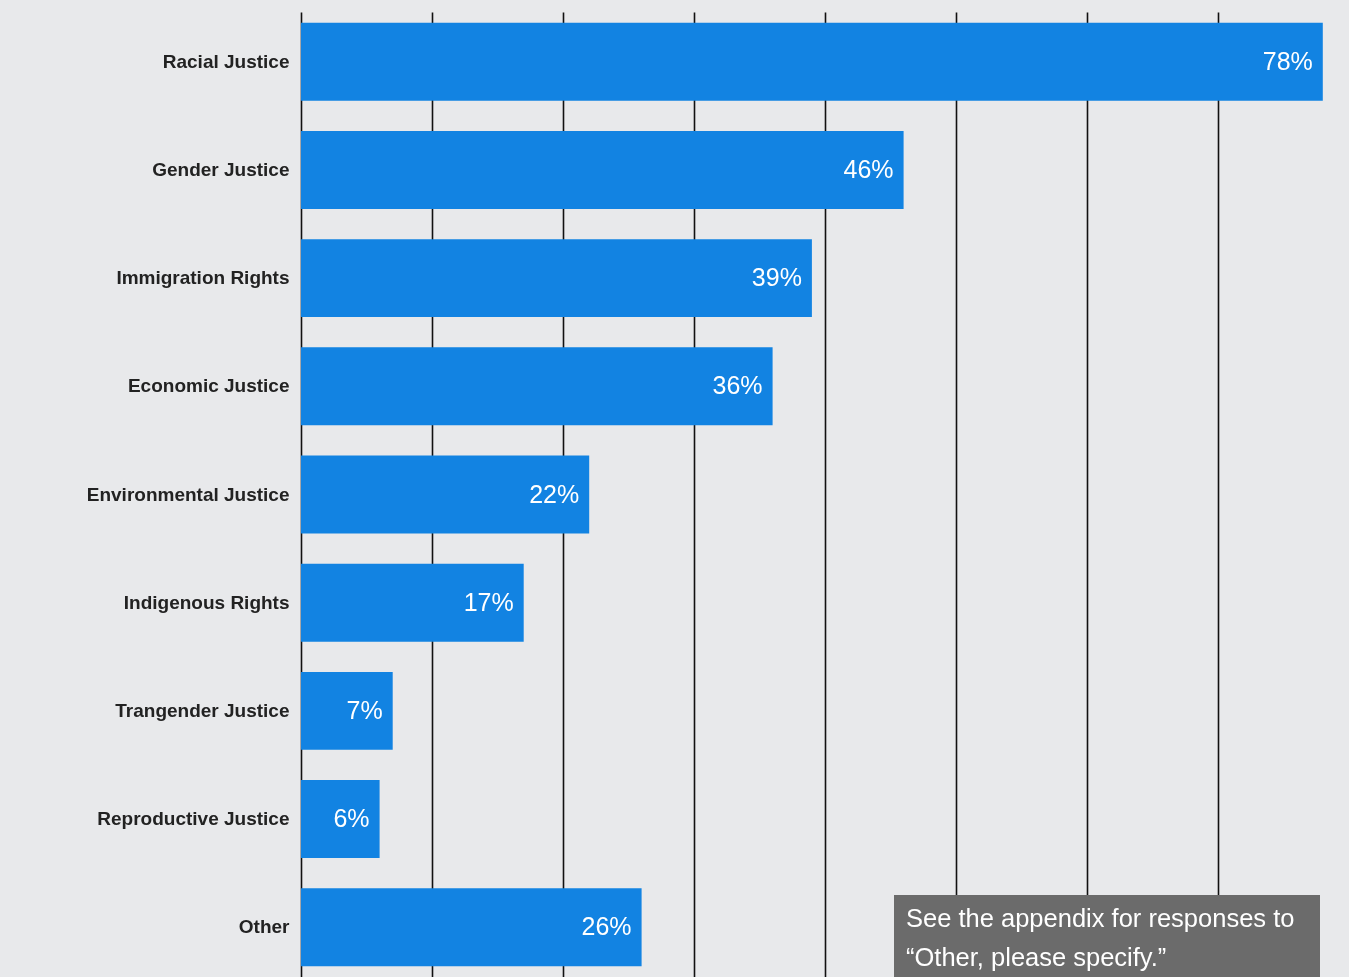 The width and height of the screenshot is (1349, 977). What do you see at coordinates (737, 385) in the screenshot?
I see `data-label: 36%` at bounding box center [737, 385].